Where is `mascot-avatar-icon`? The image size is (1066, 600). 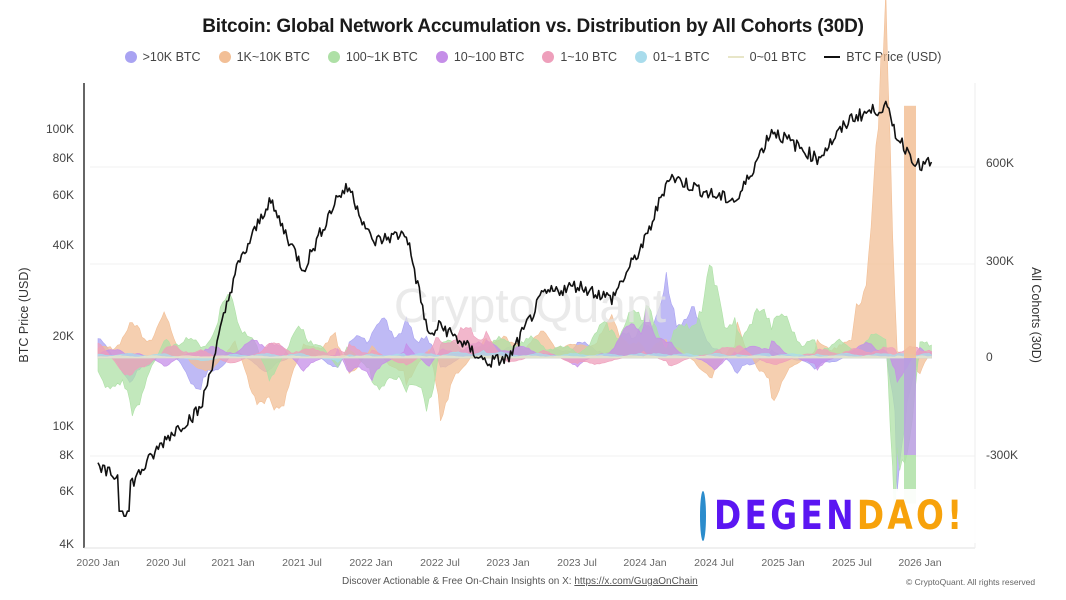
mascot-avatar-icon is located at coordinates (703, 516).